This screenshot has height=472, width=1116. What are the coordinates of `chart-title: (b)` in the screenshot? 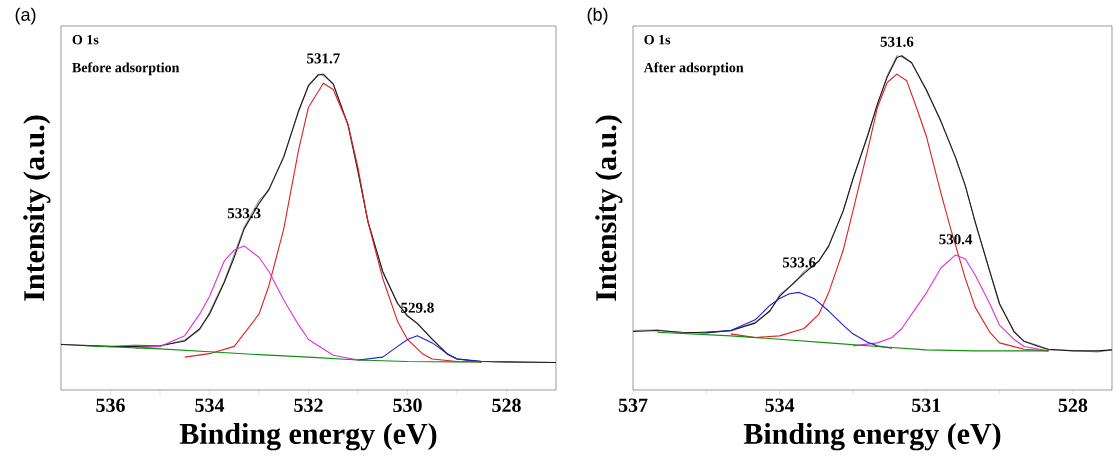 It's located at (597, 16).